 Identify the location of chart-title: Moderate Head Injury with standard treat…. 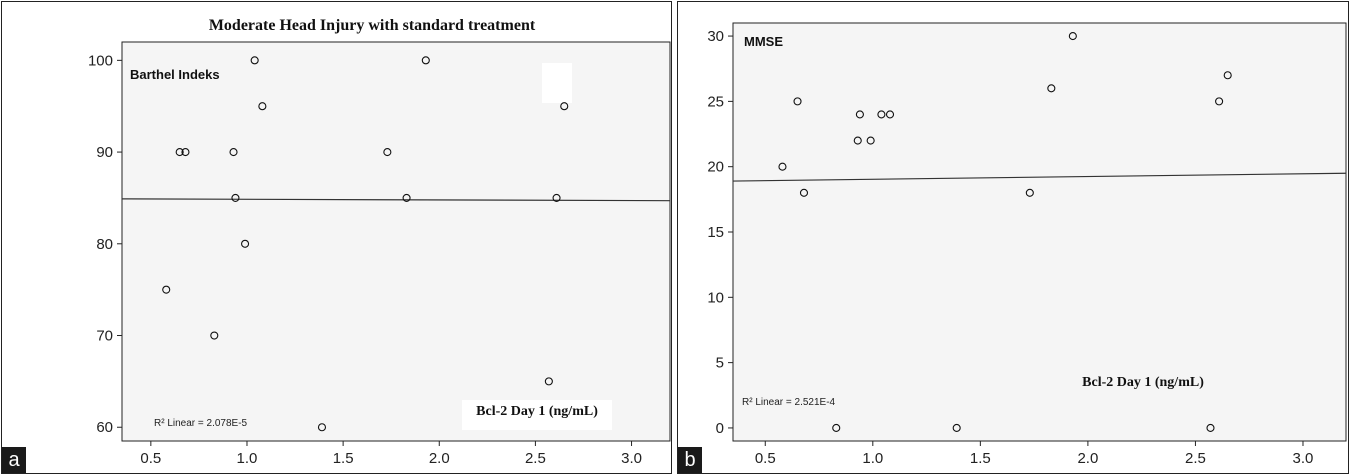
(372, 25).